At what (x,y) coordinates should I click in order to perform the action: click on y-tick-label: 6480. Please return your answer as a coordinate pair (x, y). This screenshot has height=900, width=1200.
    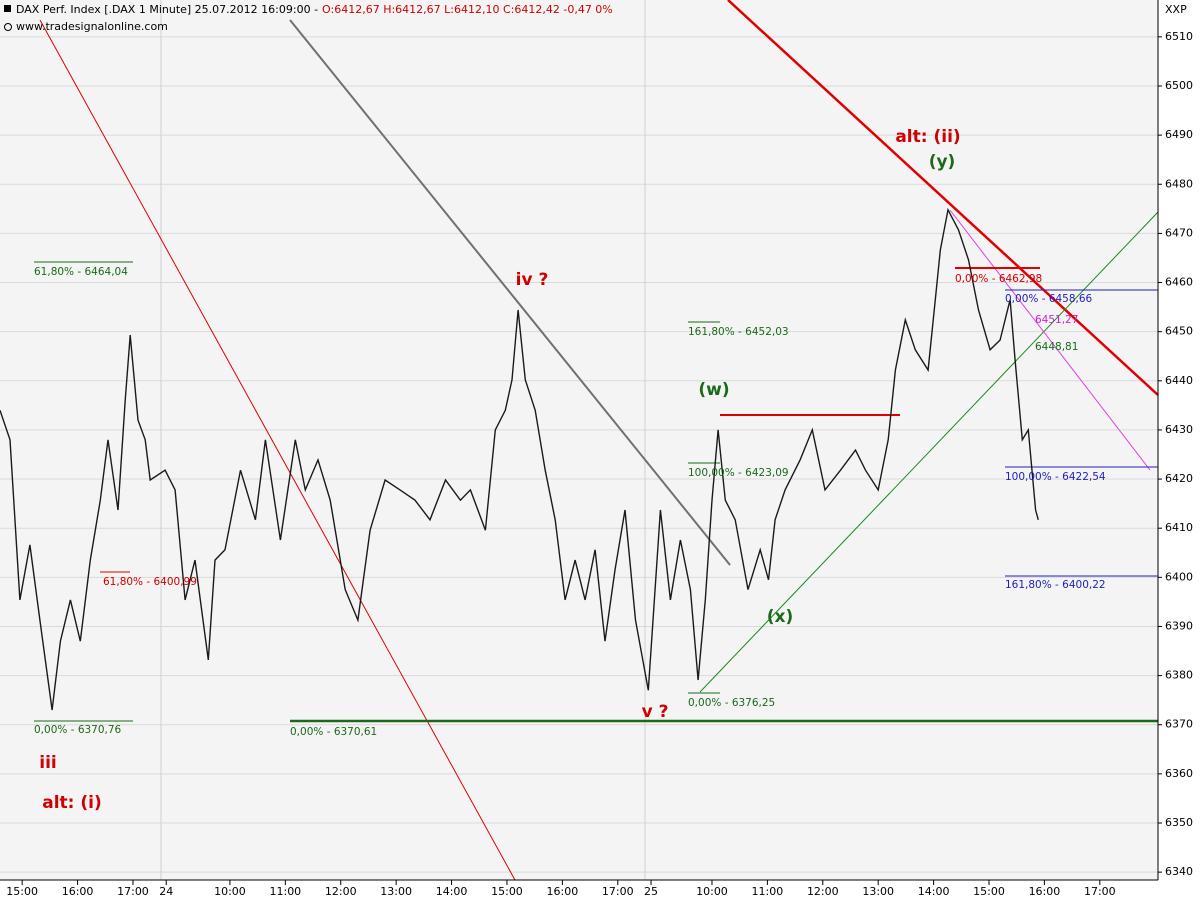
    Looking at the image, I should click on (1179, 183).